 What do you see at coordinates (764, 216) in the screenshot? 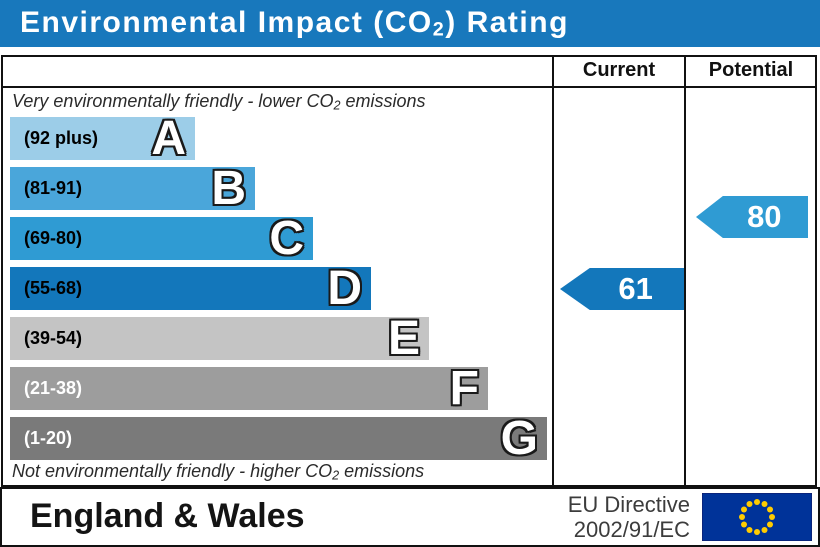
I see `potential-rating-value: 80` at bounding box center [764, 216].